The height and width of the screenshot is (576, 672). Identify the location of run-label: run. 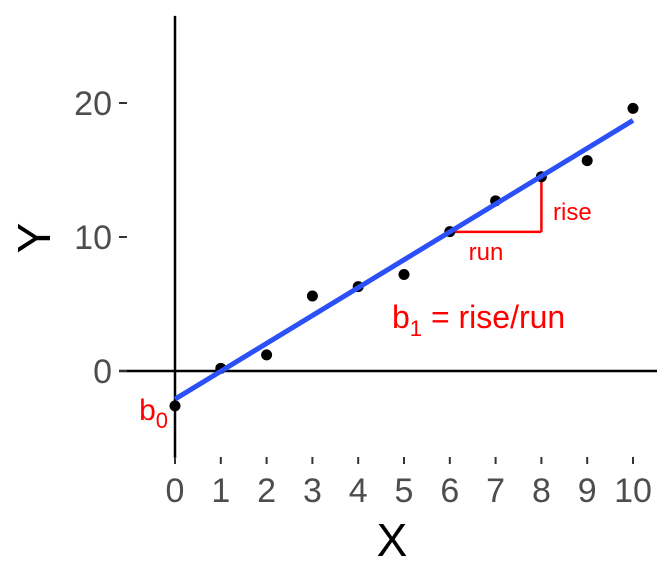
(486, 252).